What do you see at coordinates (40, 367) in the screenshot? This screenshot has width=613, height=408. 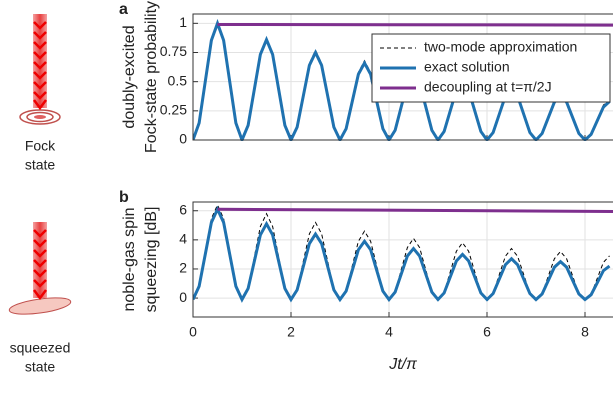 I see `squeezed-label: state` at bounding box center [40, 367].